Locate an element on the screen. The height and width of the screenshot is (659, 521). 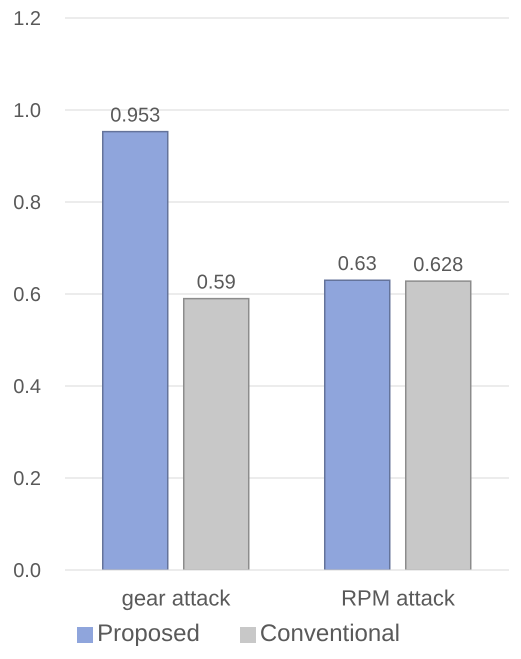
y-tick-label: 1.2 is located at coordinates (27, 19).